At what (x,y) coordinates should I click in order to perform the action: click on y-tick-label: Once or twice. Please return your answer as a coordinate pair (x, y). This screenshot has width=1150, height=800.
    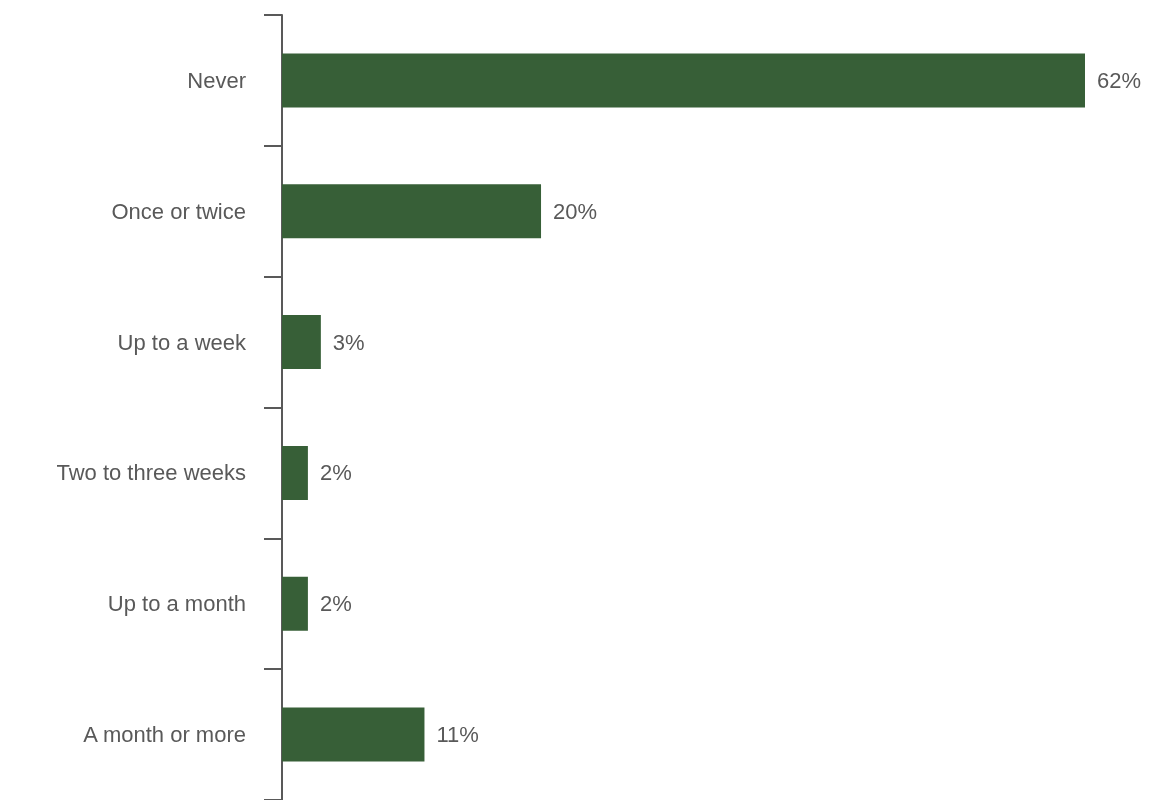
    Looking at the image, I should click on (178, 211).